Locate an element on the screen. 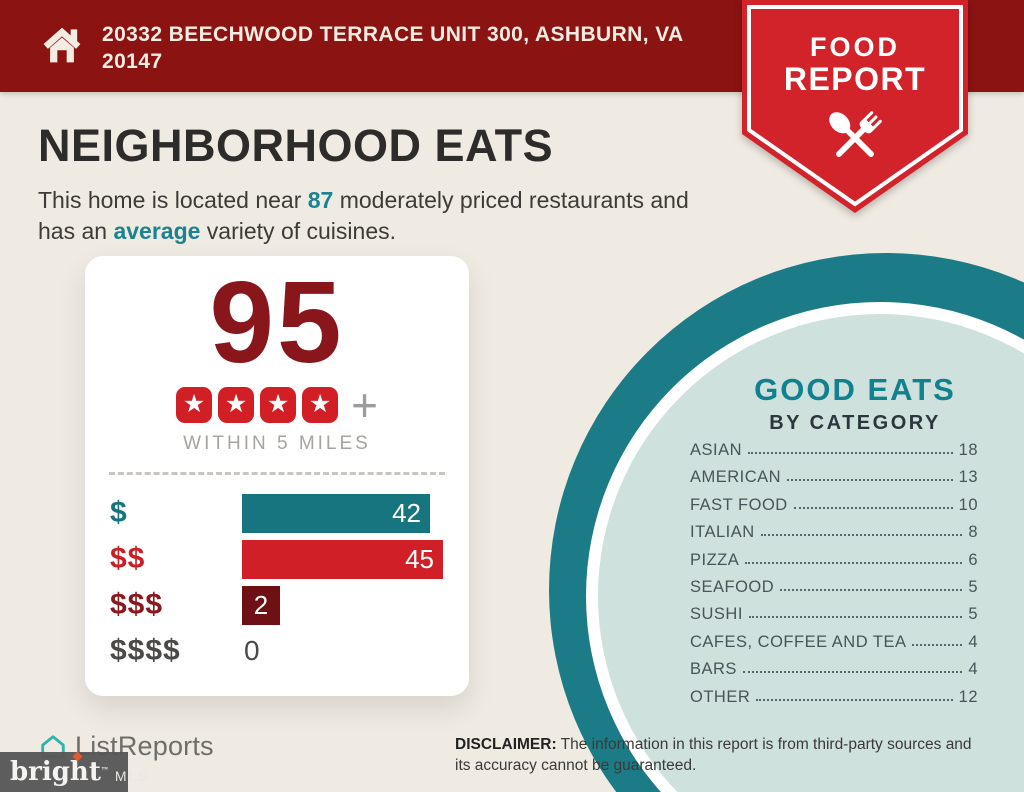 This screenshot has width=1024, height=792. ribbon-shape is located at coordinates (855, 106).